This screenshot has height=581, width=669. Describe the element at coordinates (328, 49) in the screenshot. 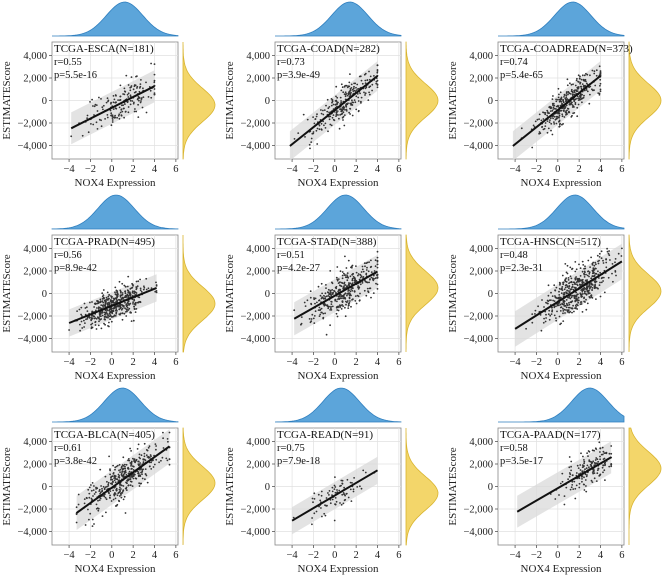

I see `chart-title: TCGA-COAD(N=282)` at that location.